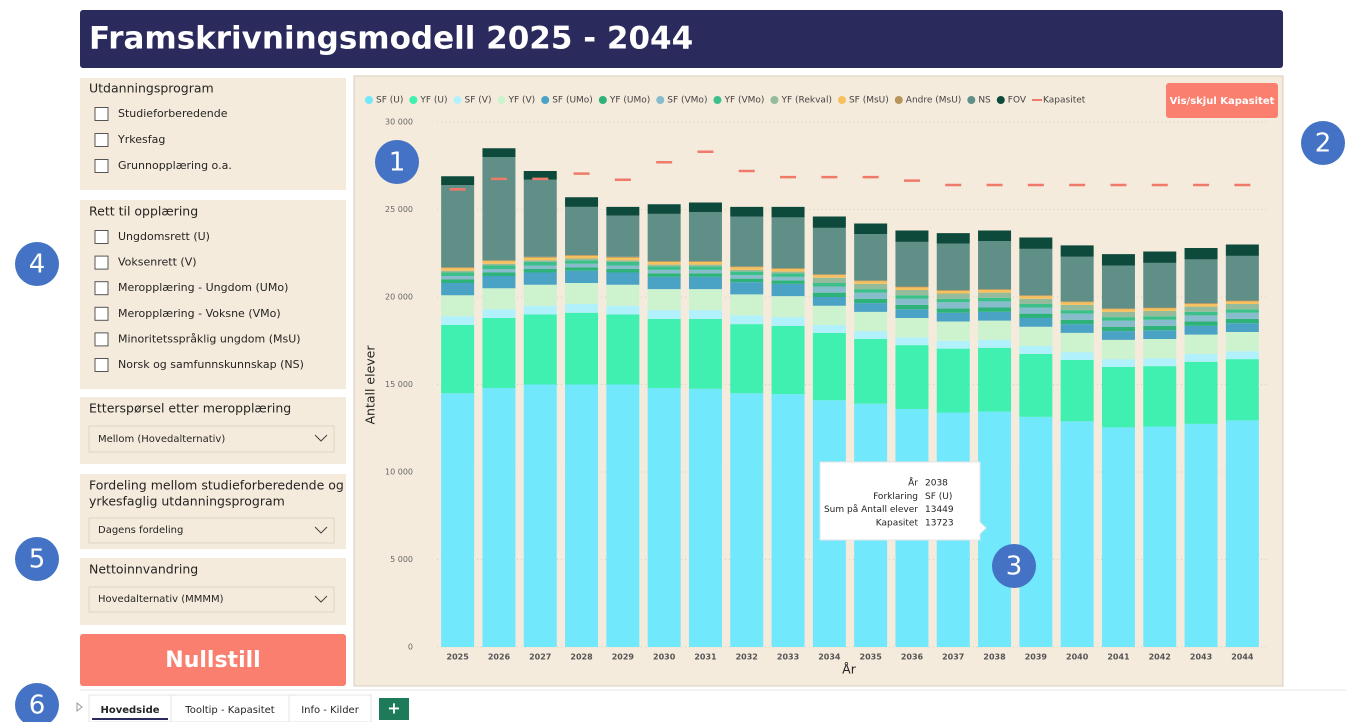 This screenshot has width=1346, height=722. I want to click on badge-label: 3, so click(1014, 567).